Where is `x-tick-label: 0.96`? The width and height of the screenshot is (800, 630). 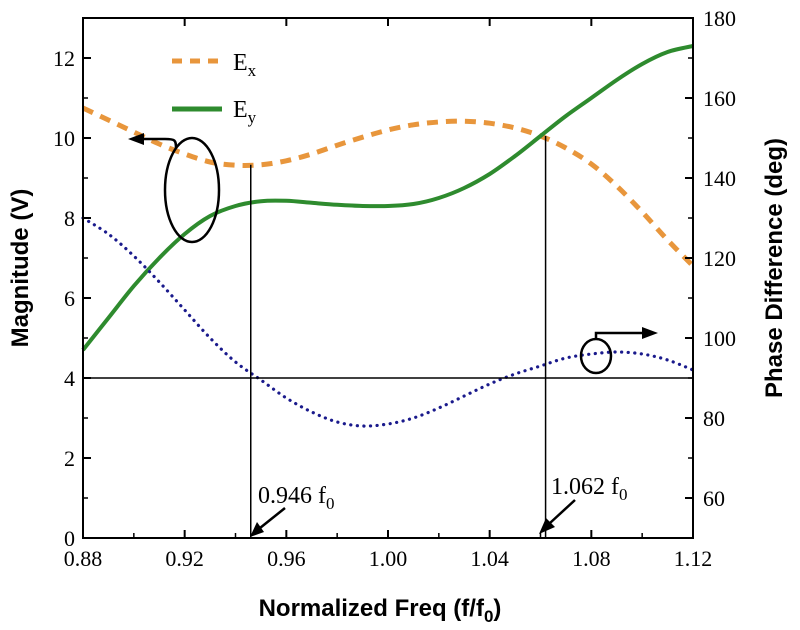 x-tick-label: 0.96 is located at coordinates (286, 558).